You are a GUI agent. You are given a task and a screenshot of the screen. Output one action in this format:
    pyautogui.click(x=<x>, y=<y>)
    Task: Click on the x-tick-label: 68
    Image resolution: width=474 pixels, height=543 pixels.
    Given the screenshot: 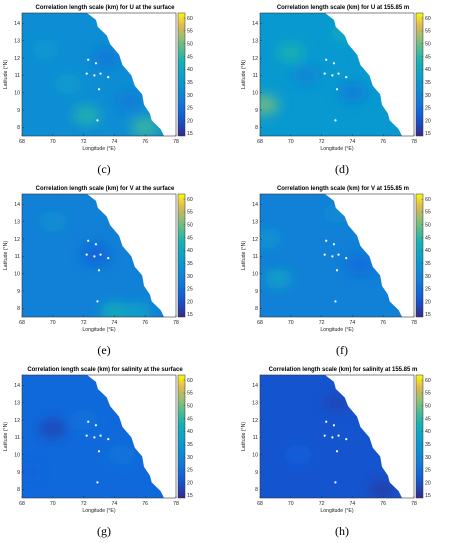 What is the action you would take?
    pyautogui.click(x=22, y=142)
    